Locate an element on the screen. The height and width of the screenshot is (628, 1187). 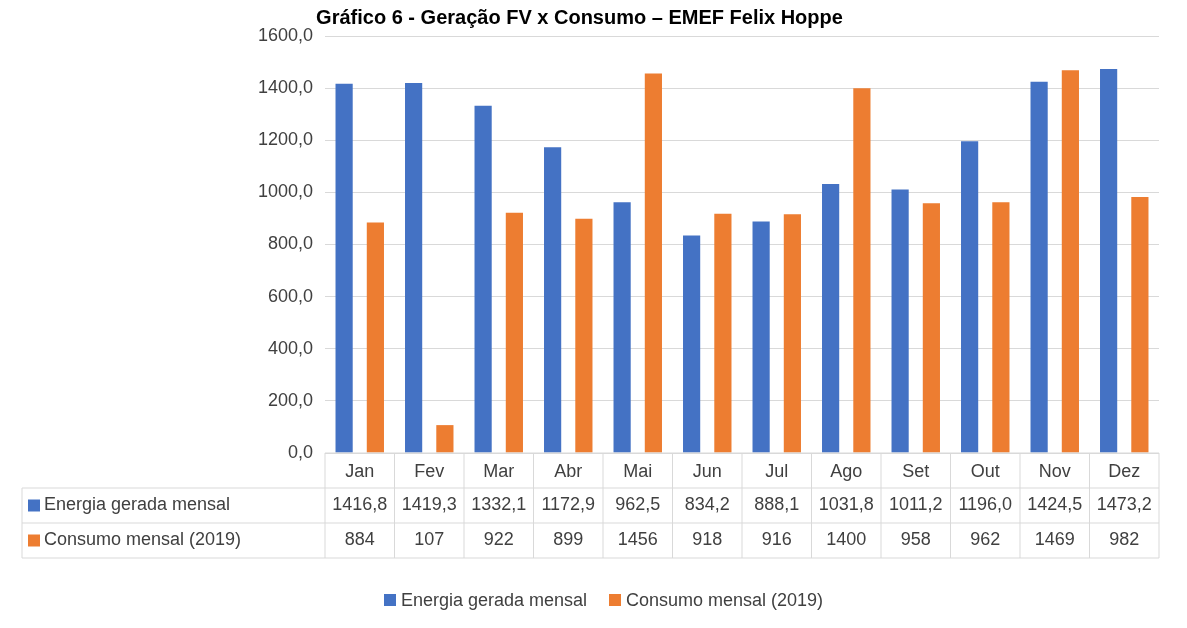
legend-label: Consumo mensal (2019) is located at coordinates (725, 600).